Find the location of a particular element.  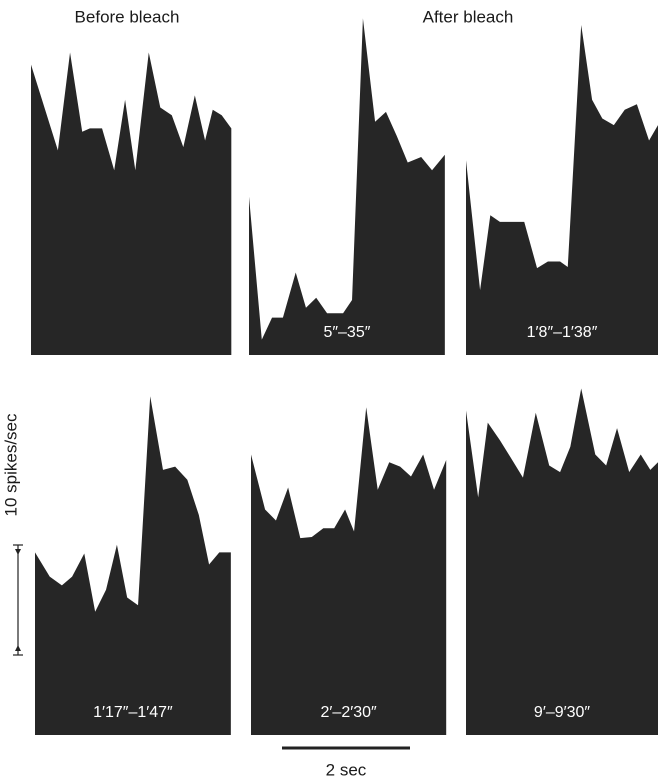

panel-label: 5″–35″ is located at coordinates (346, 332).